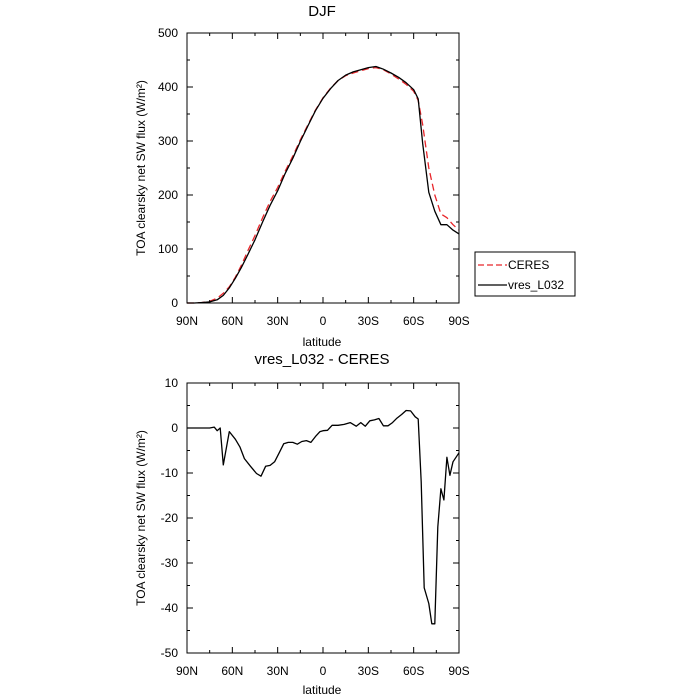  What do you see at coordinates (528, 265) in the screenshot?
I see `legend-ceres-label: CERES` at bounding box center [528, 265].